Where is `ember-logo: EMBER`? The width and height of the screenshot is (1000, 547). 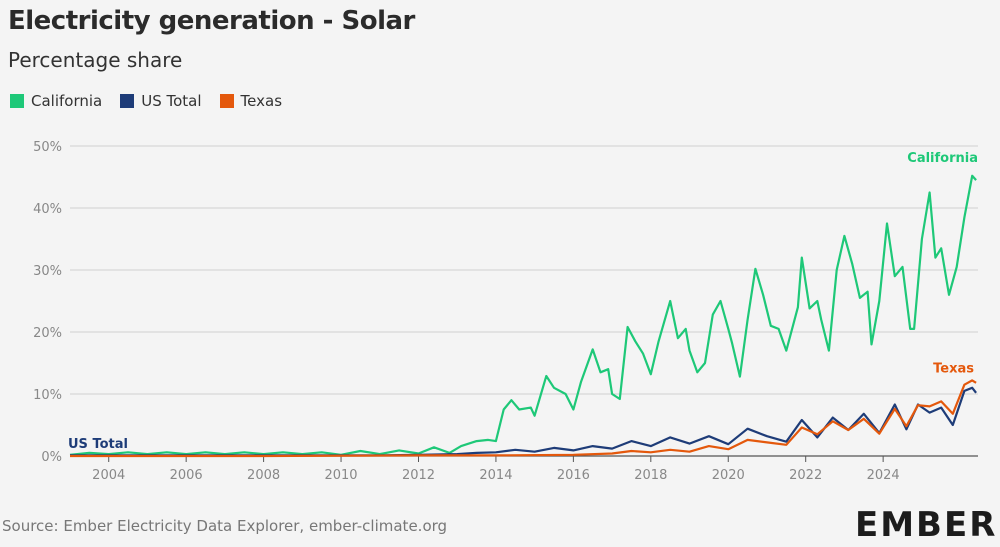
ember-logo: EMBER is located at coordinates (926, 525).